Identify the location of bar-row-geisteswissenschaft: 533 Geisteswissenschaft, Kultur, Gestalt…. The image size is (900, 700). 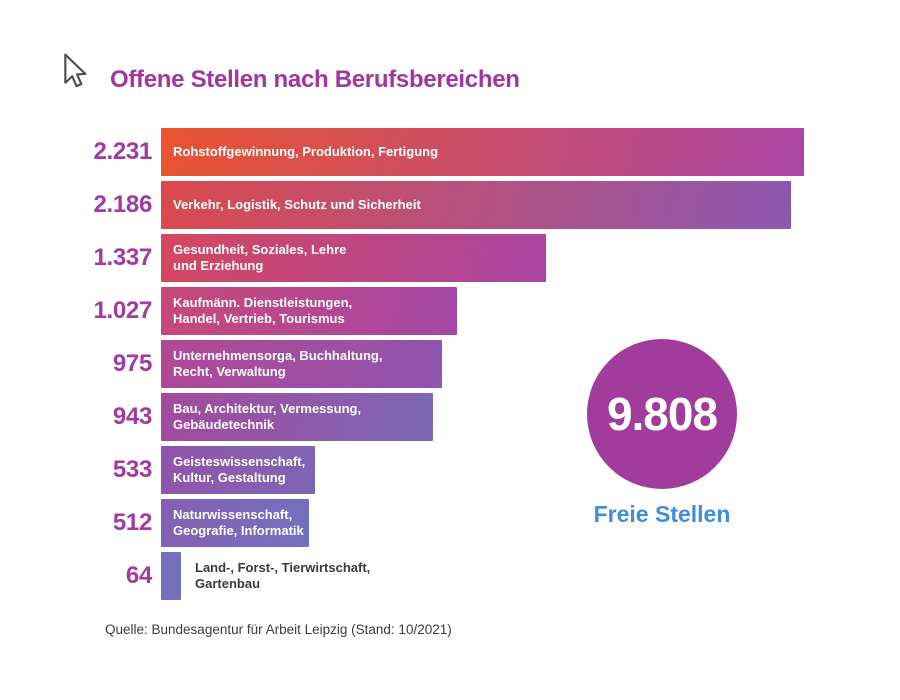
(450, 470).